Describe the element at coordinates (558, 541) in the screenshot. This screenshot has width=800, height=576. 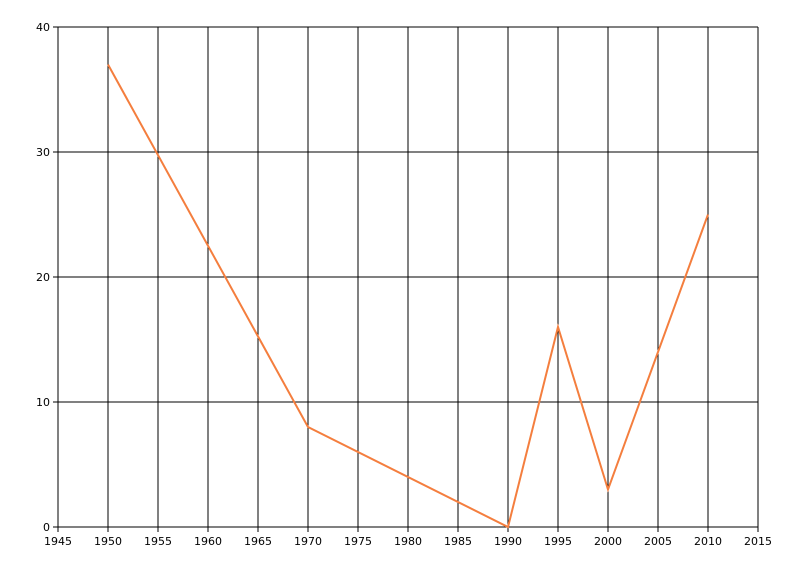
I see `x-tick-label: 1995` at that location.